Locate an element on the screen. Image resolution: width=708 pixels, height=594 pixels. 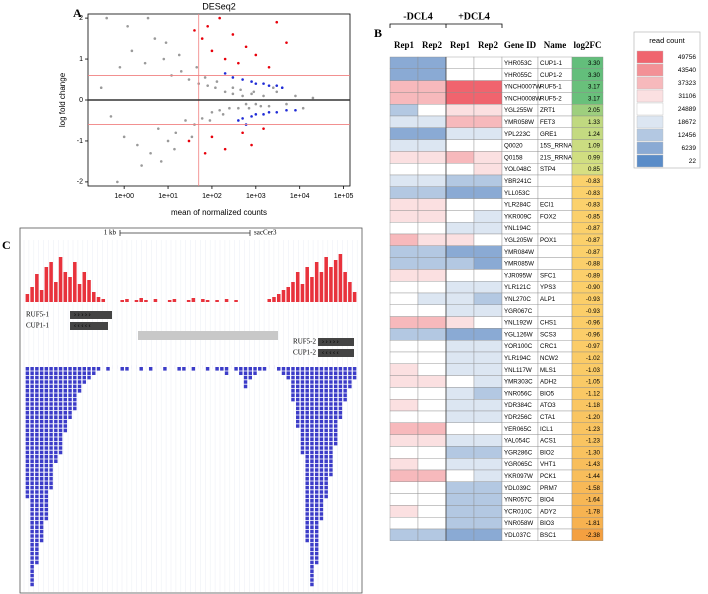
strand-arrows: ‹ ‹ ‹ ‹ ‹ is located at coordinates (82, 327).